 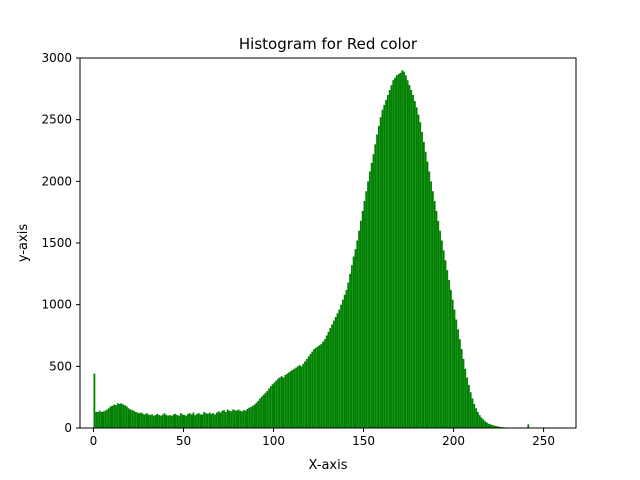 What do you see at coordinates (60, 366) in the screenshot?
I see `y-tick-label: 500` at bounding box center [60, 366].